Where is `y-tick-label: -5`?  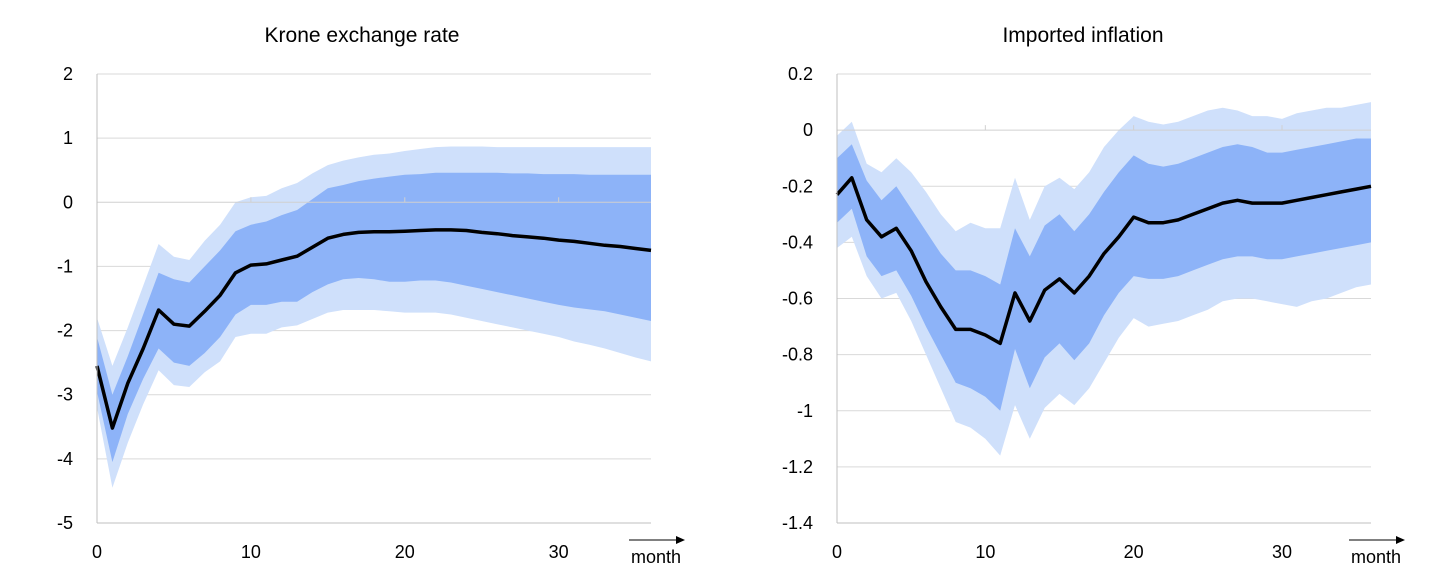 y-tick-label: -5 is located at coordinates (65, 523).